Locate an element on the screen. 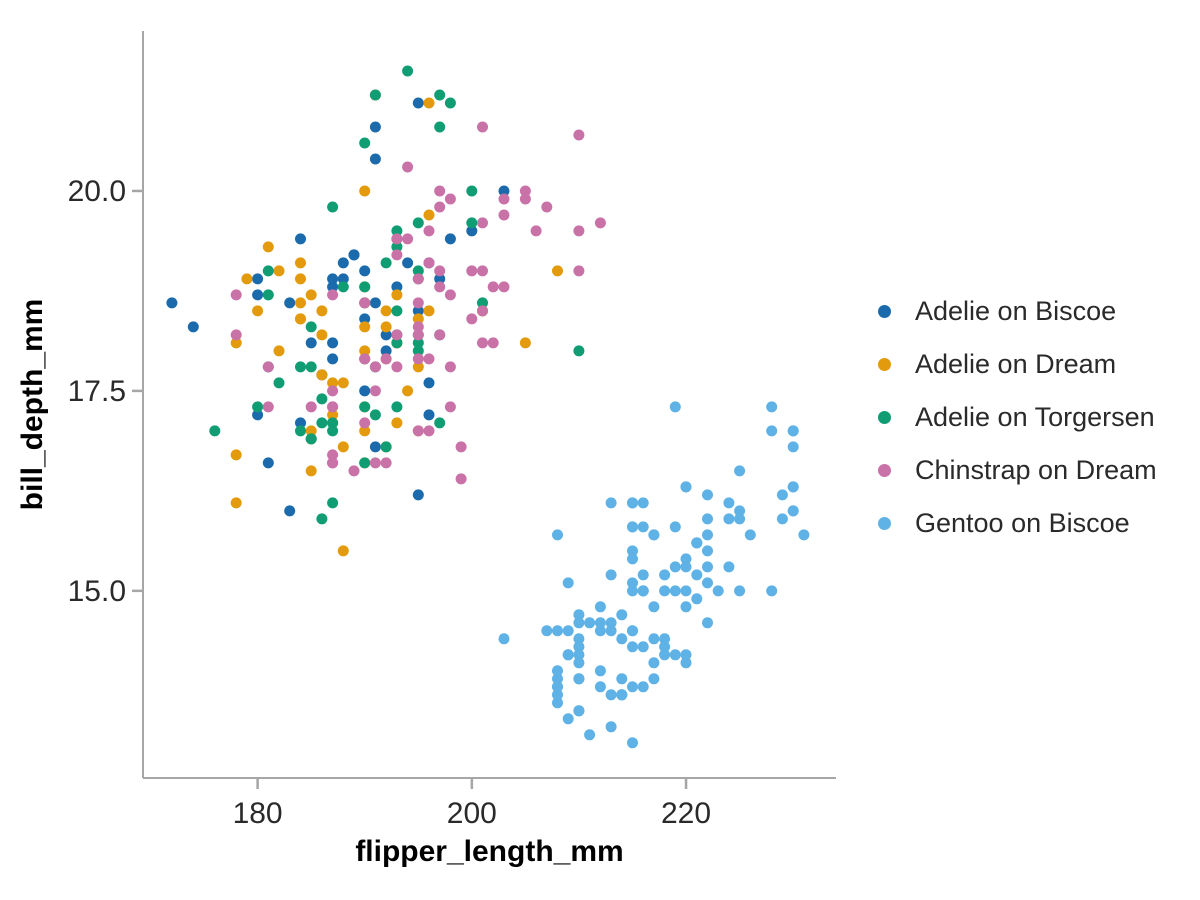 This screenshot has height=900, width=1200. y-tick-label: 17.5 is located at coordinates (97, 391).